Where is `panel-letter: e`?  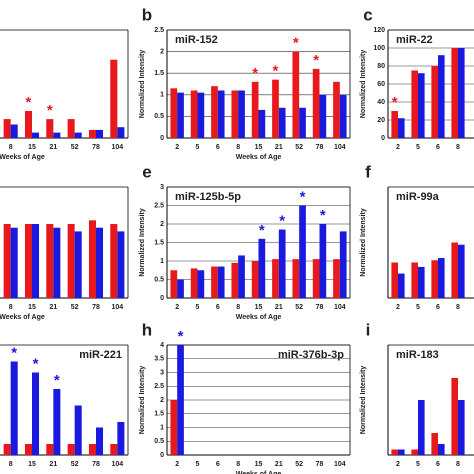
panel-letter: e is located at coordinates (146, 171).